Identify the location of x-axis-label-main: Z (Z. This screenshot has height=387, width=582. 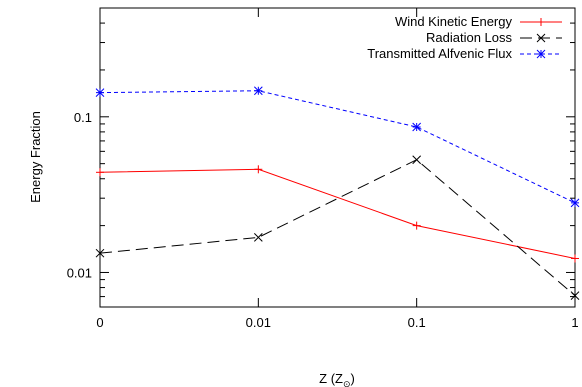
(331, 378).